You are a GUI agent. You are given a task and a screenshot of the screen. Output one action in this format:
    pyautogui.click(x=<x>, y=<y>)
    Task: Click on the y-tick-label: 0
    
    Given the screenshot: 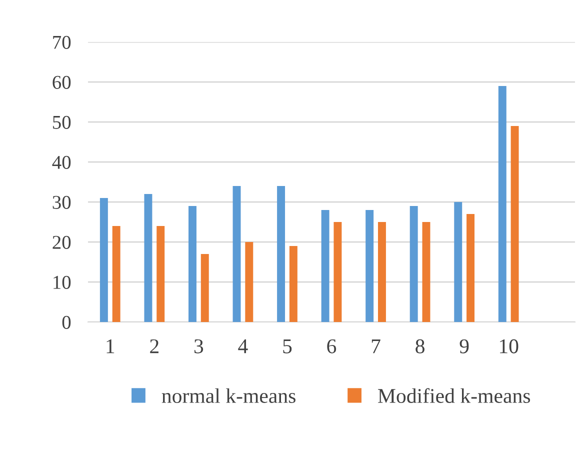 What is the action you would take?
    pyautogui.click(x=66, y=322)
    